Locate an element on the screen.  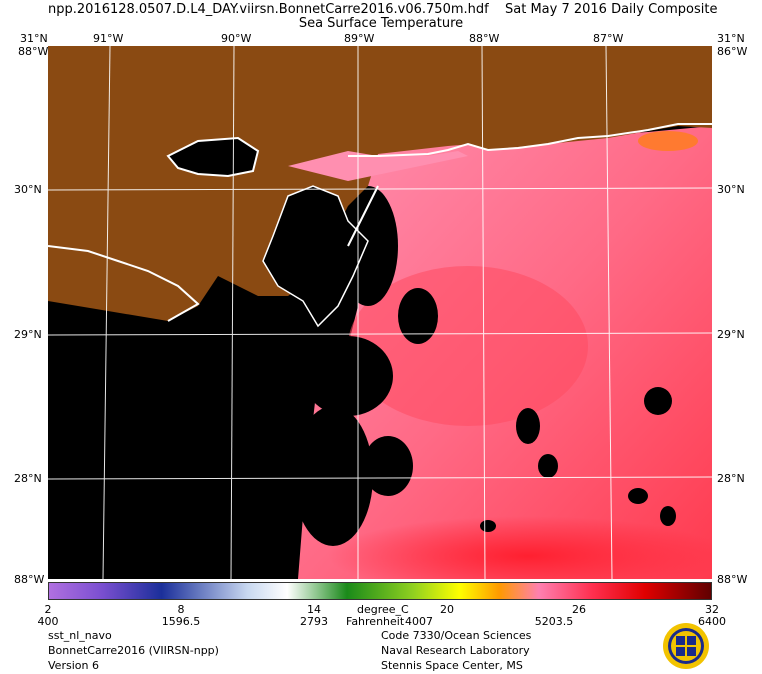
corner-lon-top-left: 88°W is located at coordinates (33, 51).